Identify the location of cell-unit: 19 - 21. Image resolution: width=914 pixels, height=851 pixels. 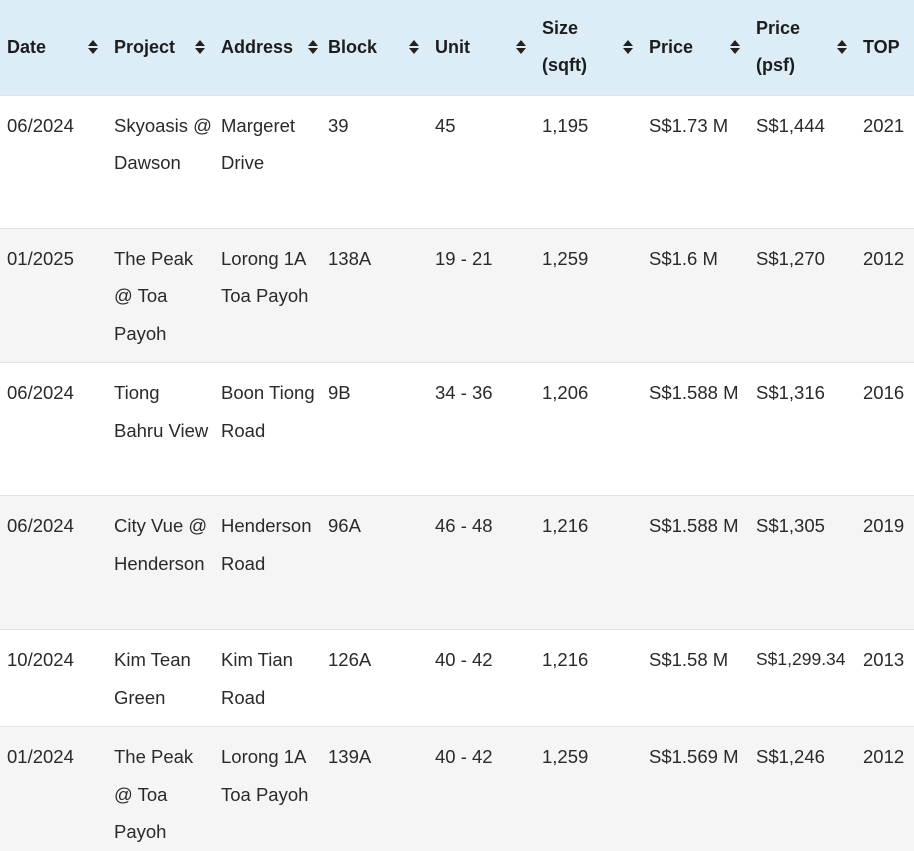
(464, 258).